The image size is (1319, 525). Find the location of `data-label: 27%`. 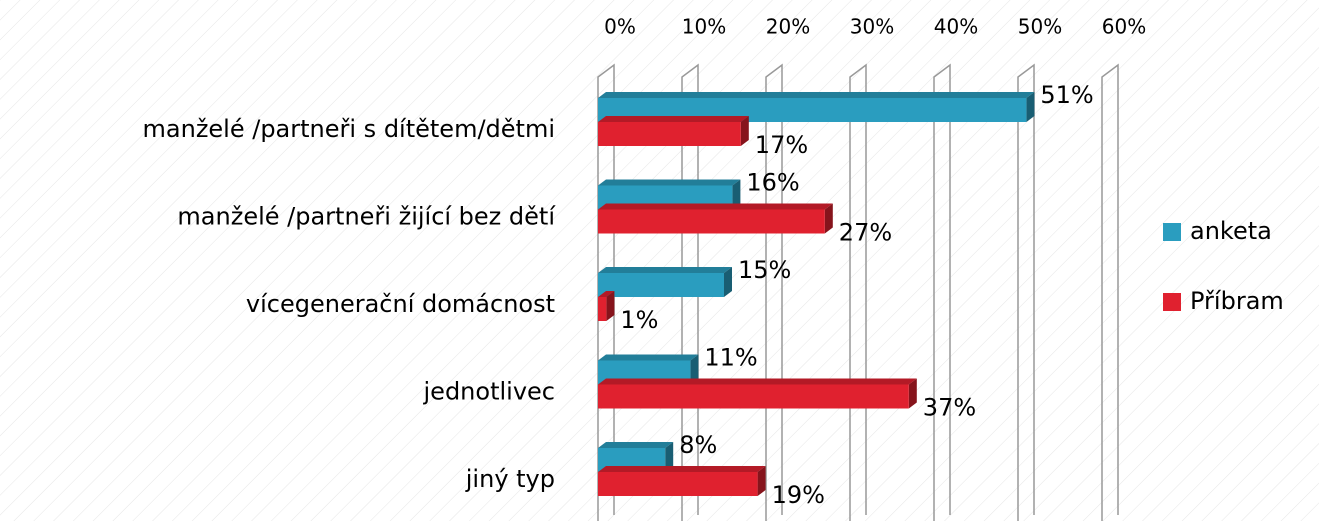

data-label: 27% is located at coordinates (865, 233).